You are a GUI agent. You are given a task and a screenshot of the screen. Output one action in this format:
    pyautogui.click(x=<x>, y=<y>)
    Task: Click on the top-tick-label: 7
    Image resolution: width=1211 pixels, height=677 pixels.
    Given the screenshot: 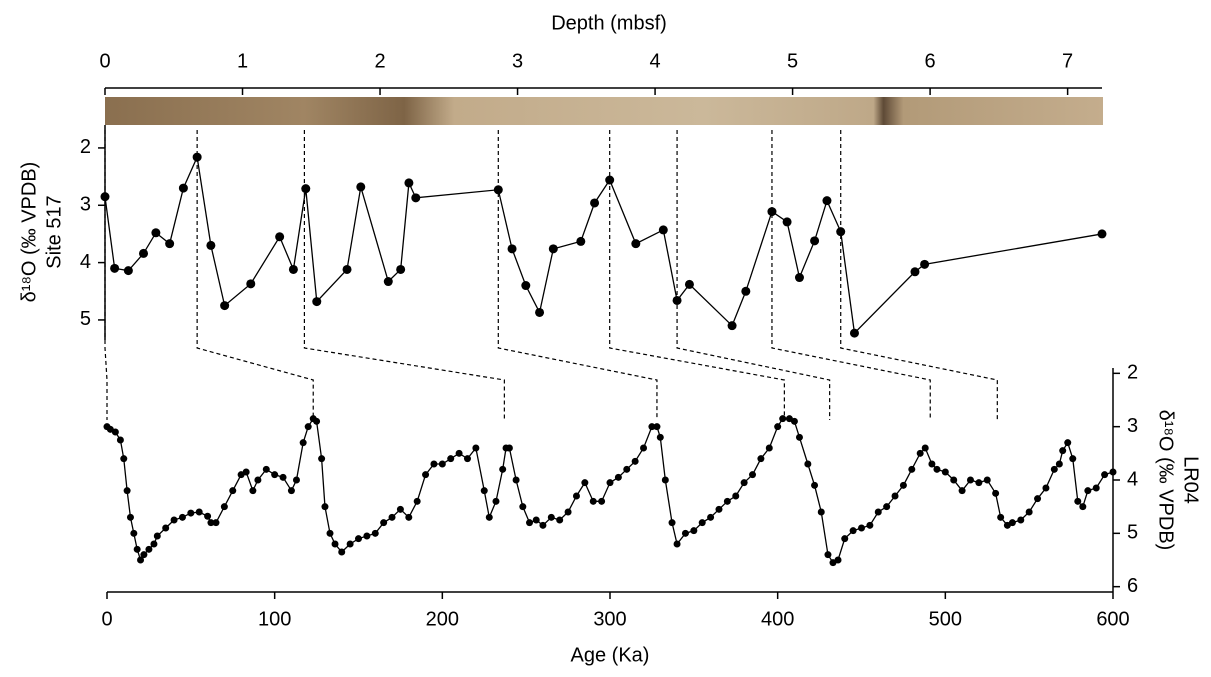 What is the action you would take?
    pyautogui.click(x=1067, y=61)
    